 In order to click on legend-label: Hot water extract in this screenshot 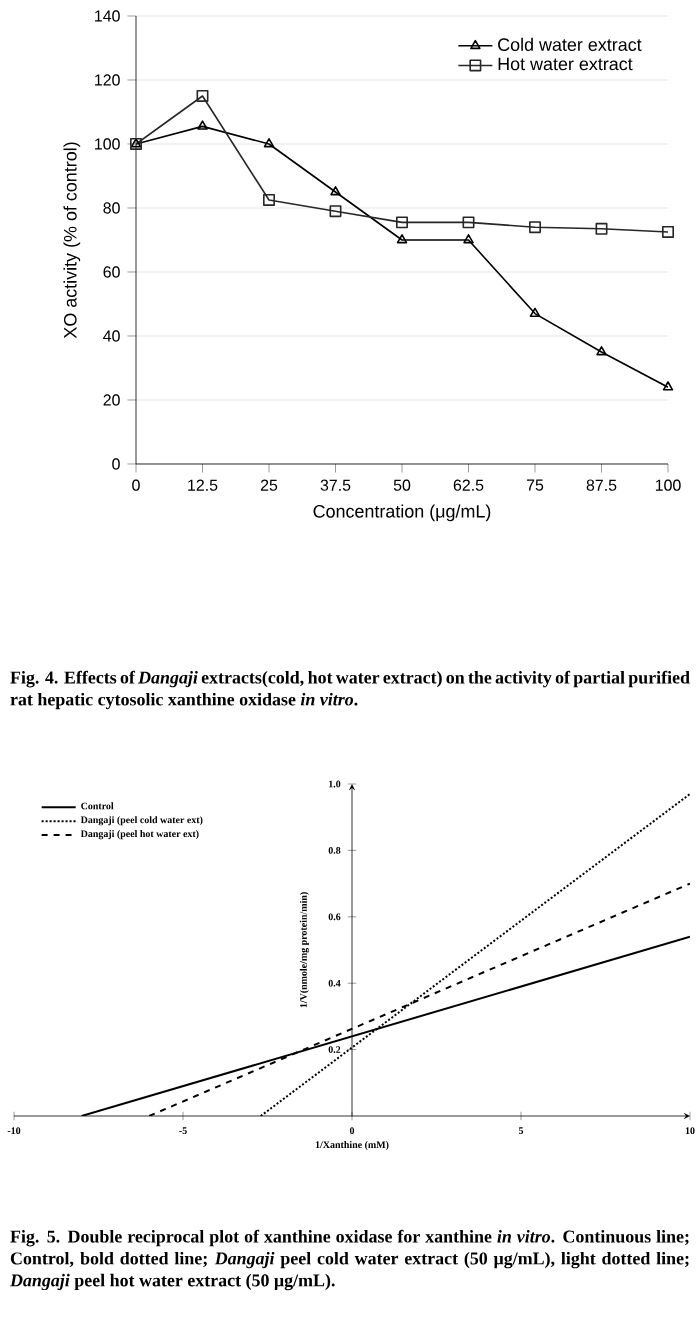, I will do `click(565, 64)`.